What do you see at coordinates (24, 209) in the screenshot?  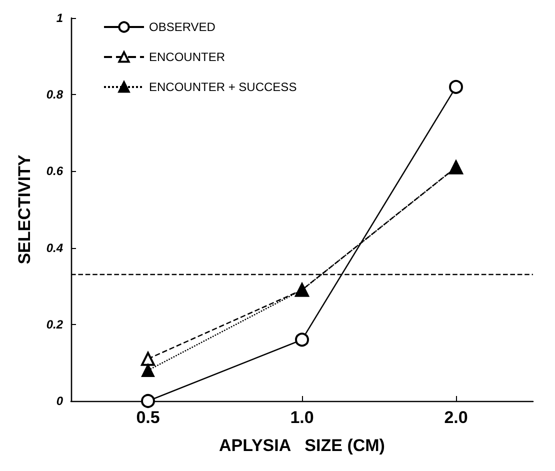 I see `y-axis-title: SELECTIVITY` at bounding box center [24, 209].